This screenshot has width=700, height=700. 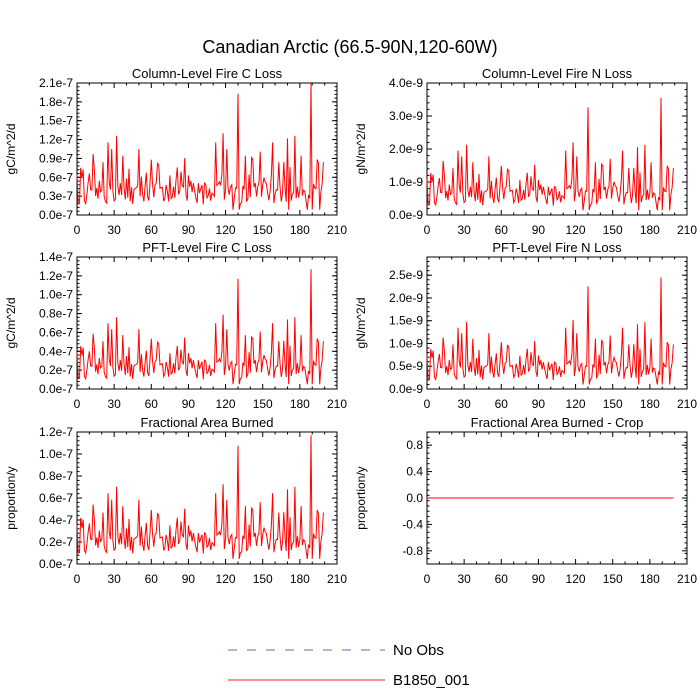 What do you see at coordinates (406, 116) in the screenshot?
I see `y-tick-label: 3.0e-9` at bounding box center [406, 116].